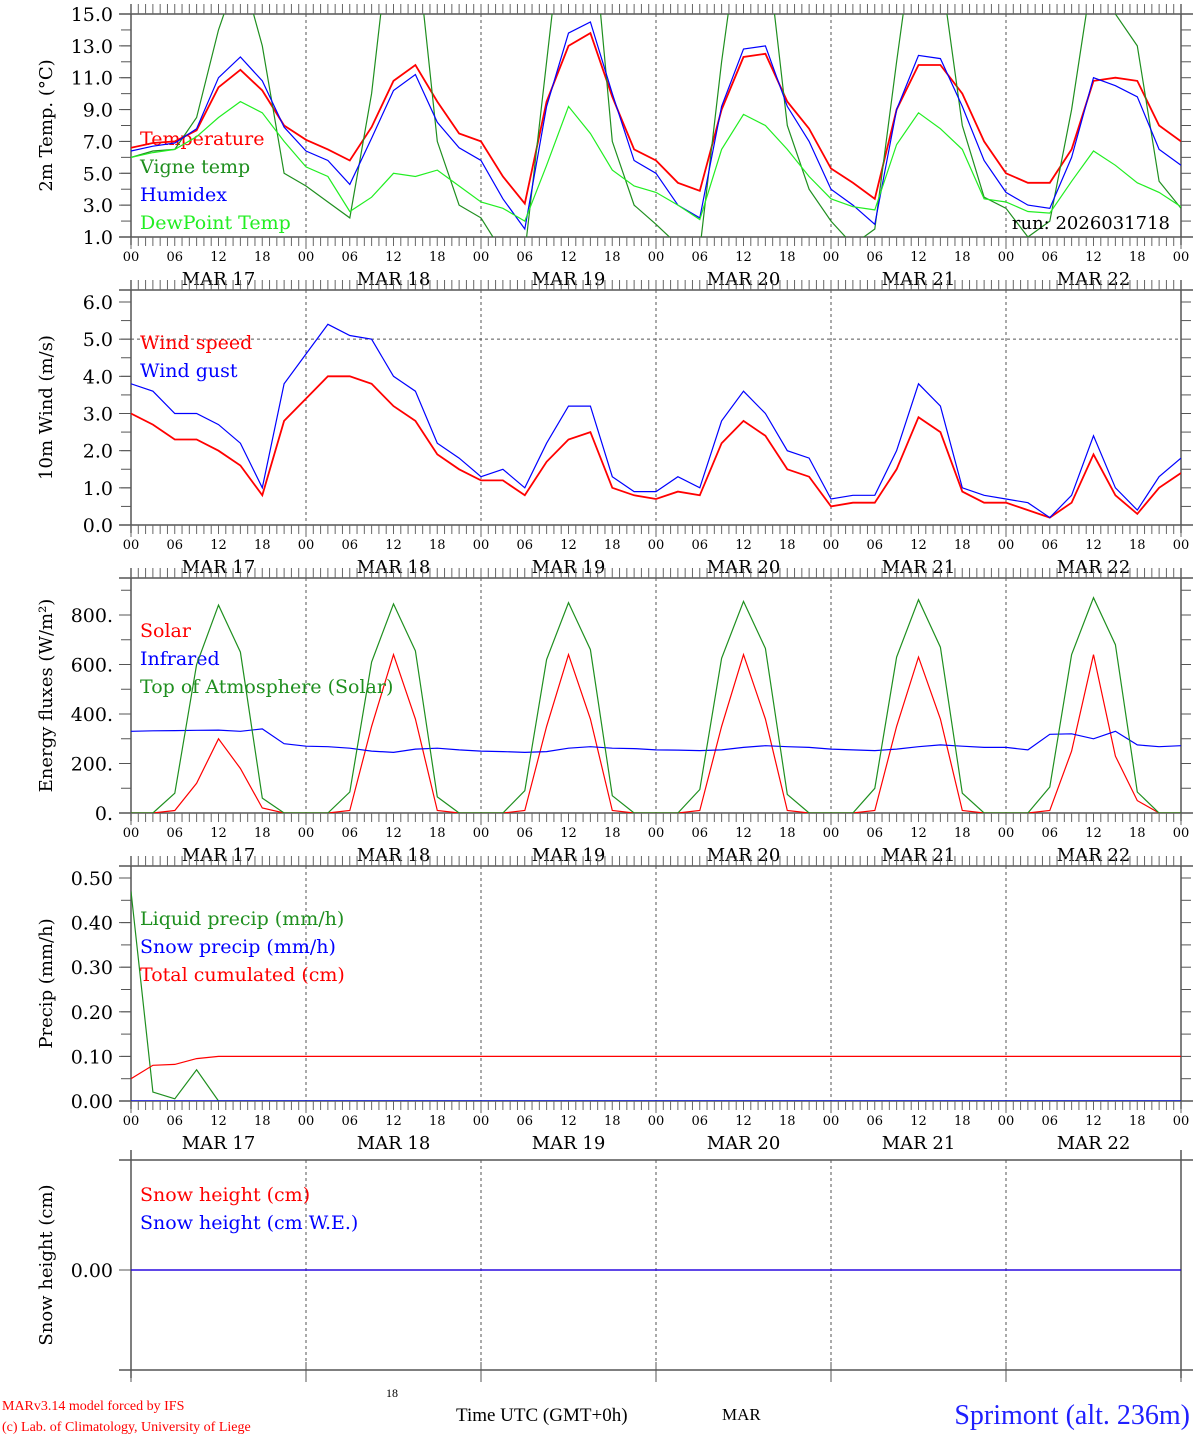  What do you see at coordinates (656, 447) in the screenshot?
I see `series-line-wind-speed` at bounding box center [656, 447].